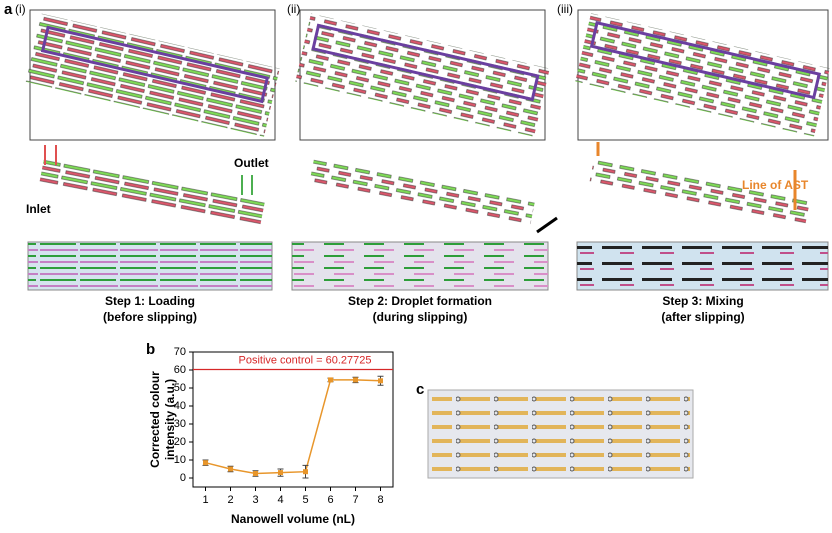 The height and width of the screenshot is (533, 832). I want to click on annotation: Line of AST, so click(775, 185).